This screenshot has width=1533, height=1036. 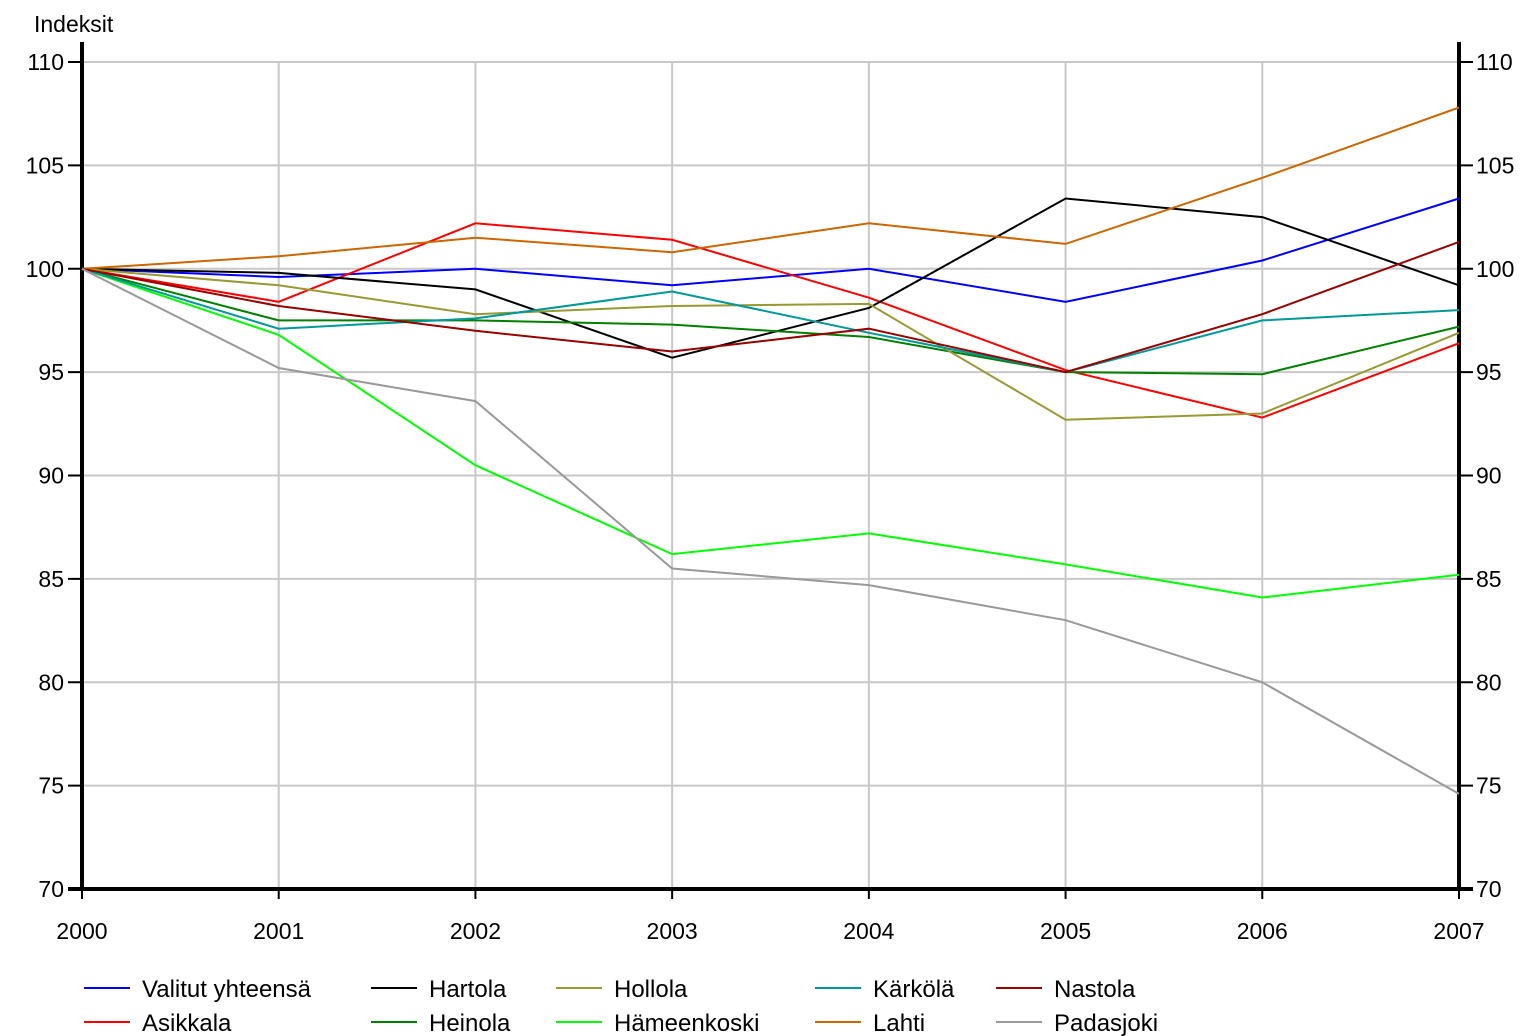 I want to click on x-tick-label: 2006, so click(x=1262, y=931).